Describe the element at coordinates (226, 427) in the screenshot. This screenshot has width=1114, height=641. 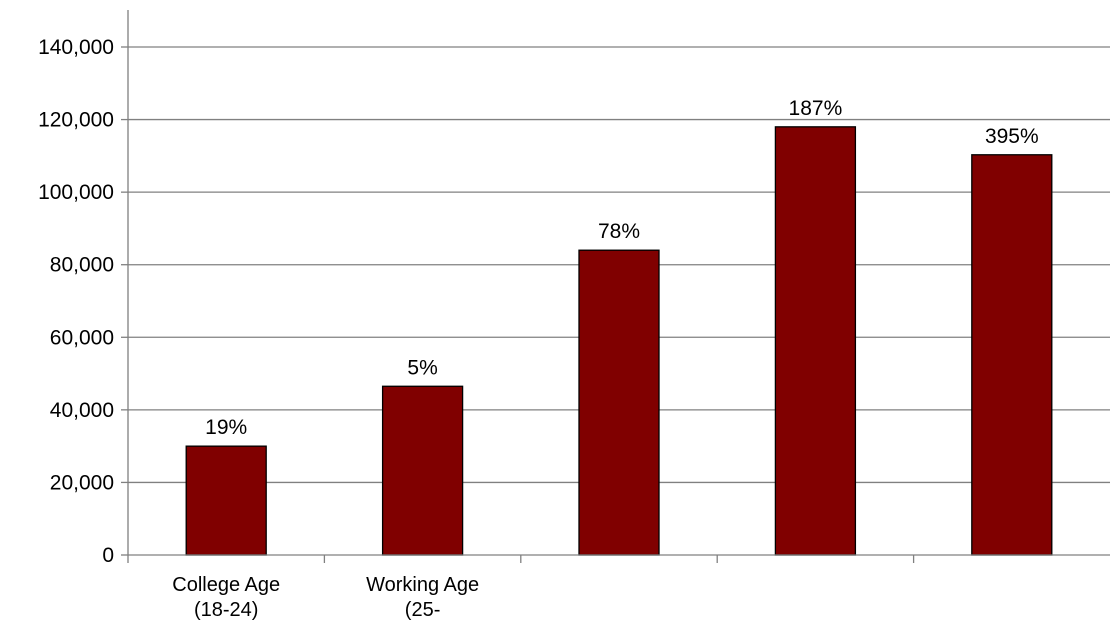
I see `data-label: 19%` at that location.